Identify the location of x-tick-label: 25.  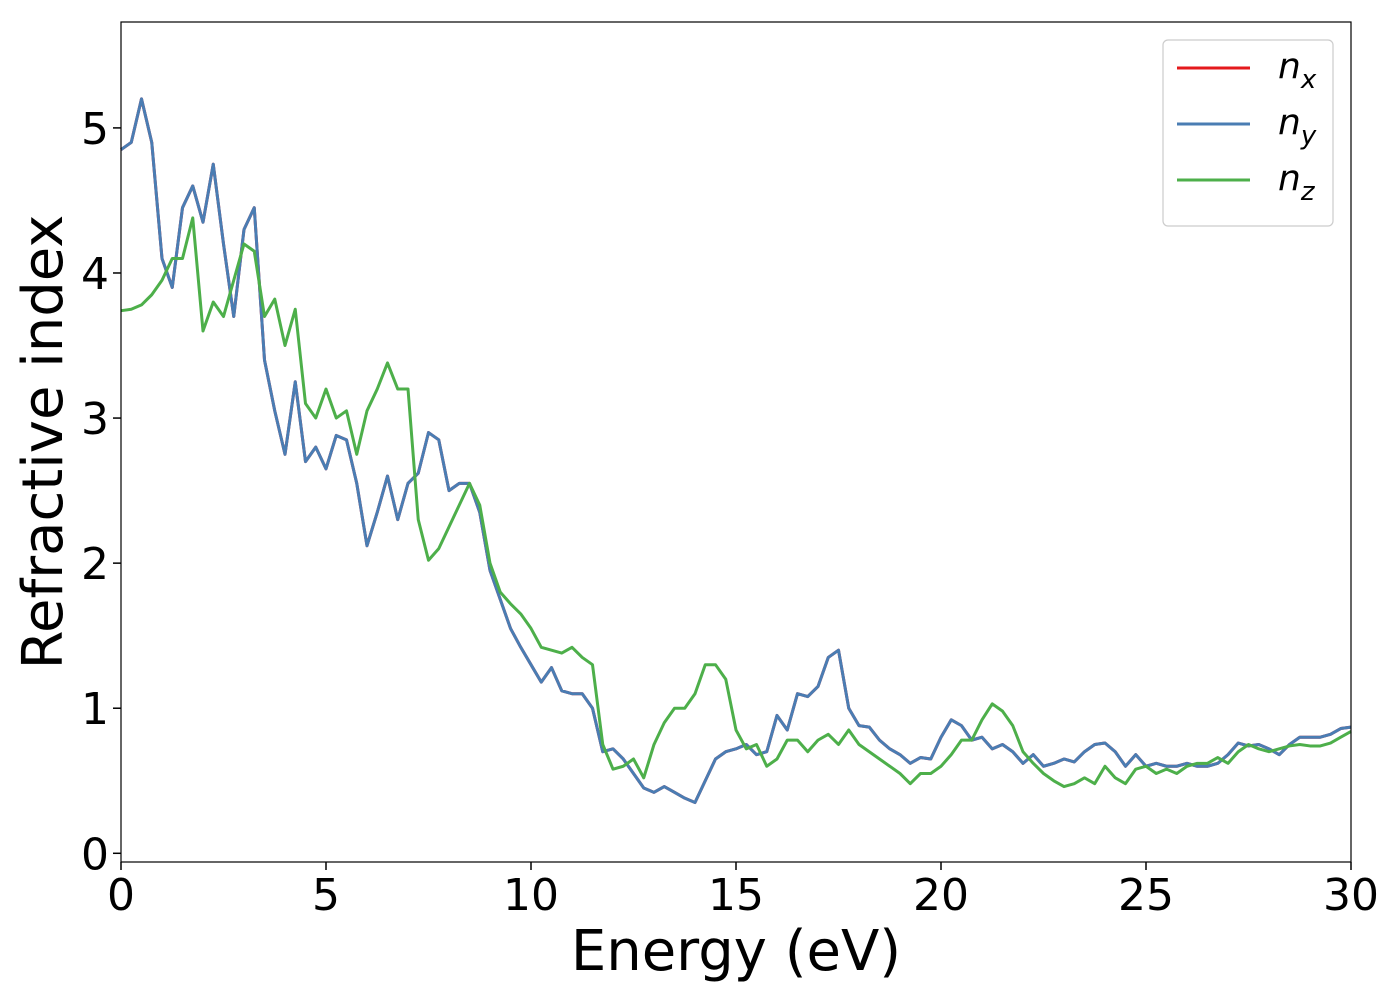
(1146, 895).